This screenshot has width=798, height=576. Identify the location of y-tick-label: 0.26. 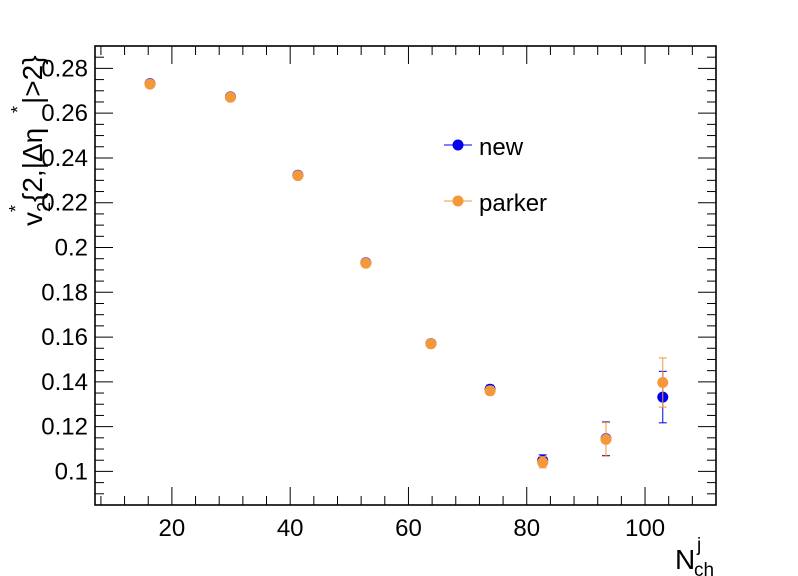
(64, 113).